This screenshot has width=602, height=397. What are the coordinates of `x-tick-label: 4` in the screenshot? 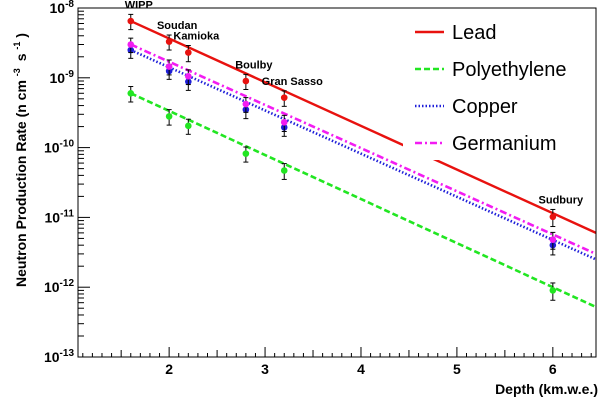 It's located at (361, 369).